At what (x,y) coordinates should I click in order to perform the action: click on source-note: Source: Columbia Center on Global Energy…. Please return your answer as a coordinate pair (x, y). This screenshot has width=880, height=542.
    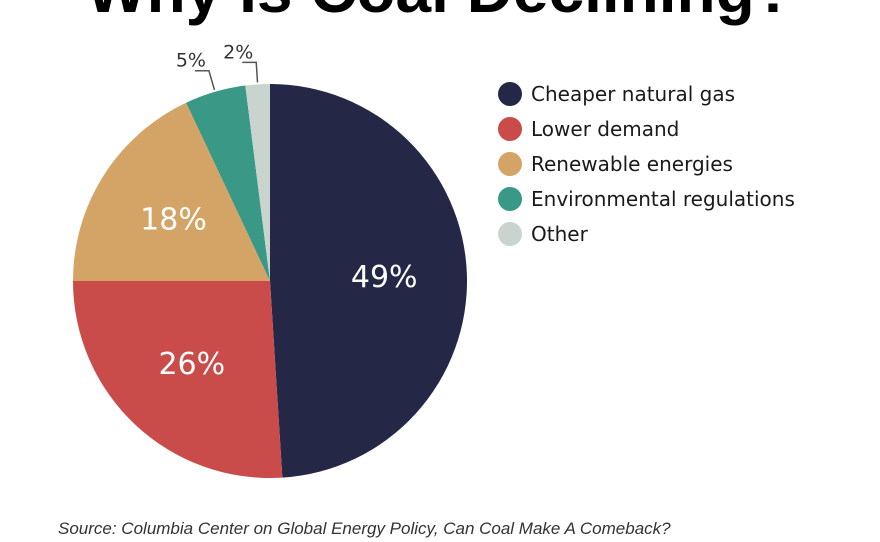
    Looking at the image, I should click on (364, 528).